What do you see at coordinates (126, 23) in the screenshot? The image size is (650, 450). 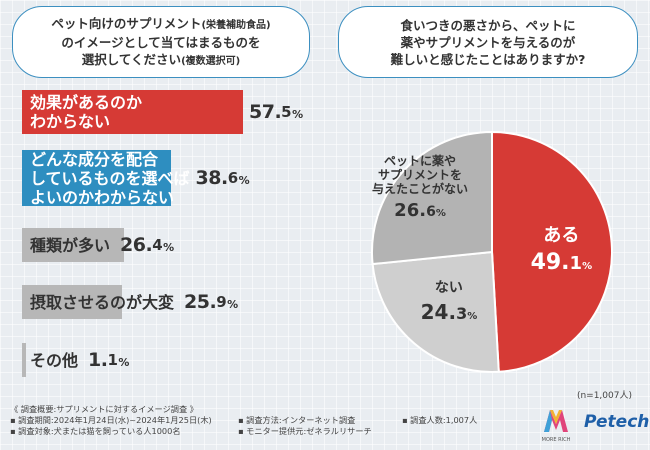 I see `left-question-line1: ペット向けのサプリメント` at bounding box center [126, 23].